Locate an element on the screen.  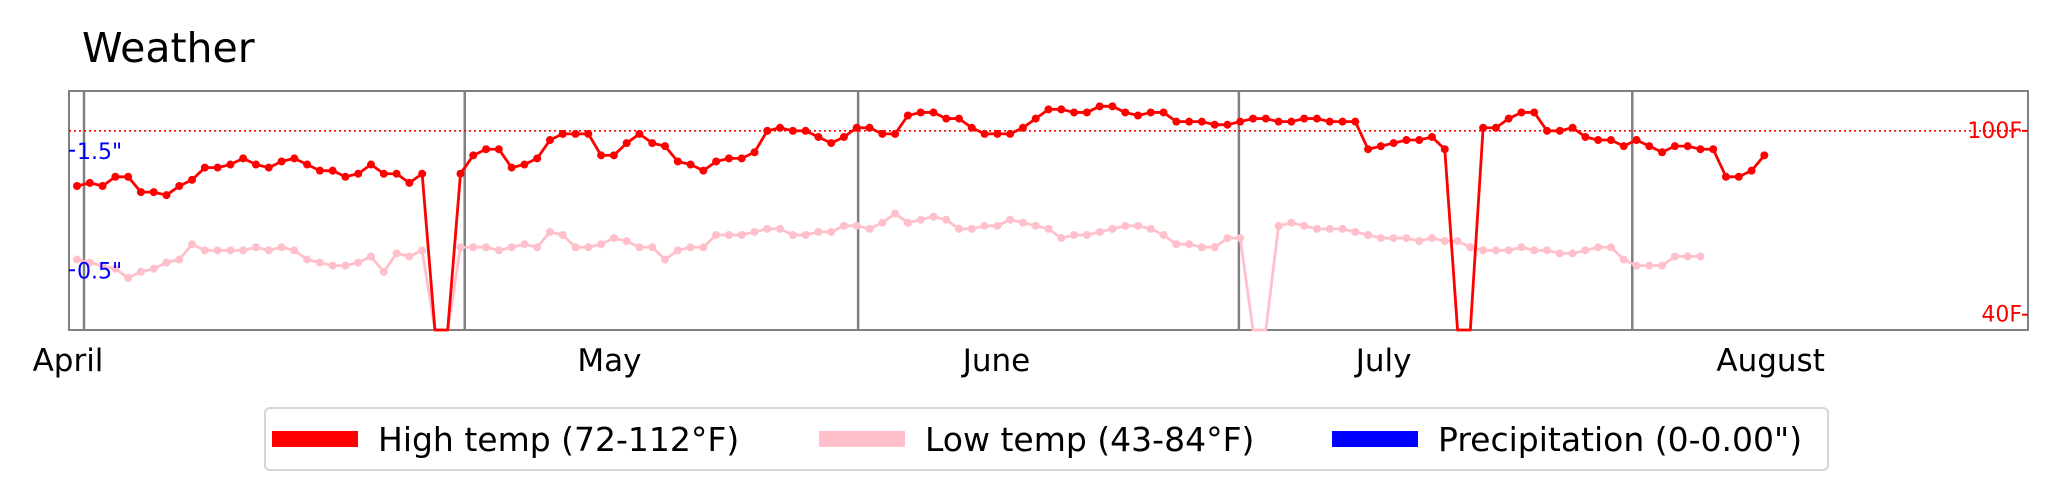
x-tick-label: June is located at coordinates (996, 361).